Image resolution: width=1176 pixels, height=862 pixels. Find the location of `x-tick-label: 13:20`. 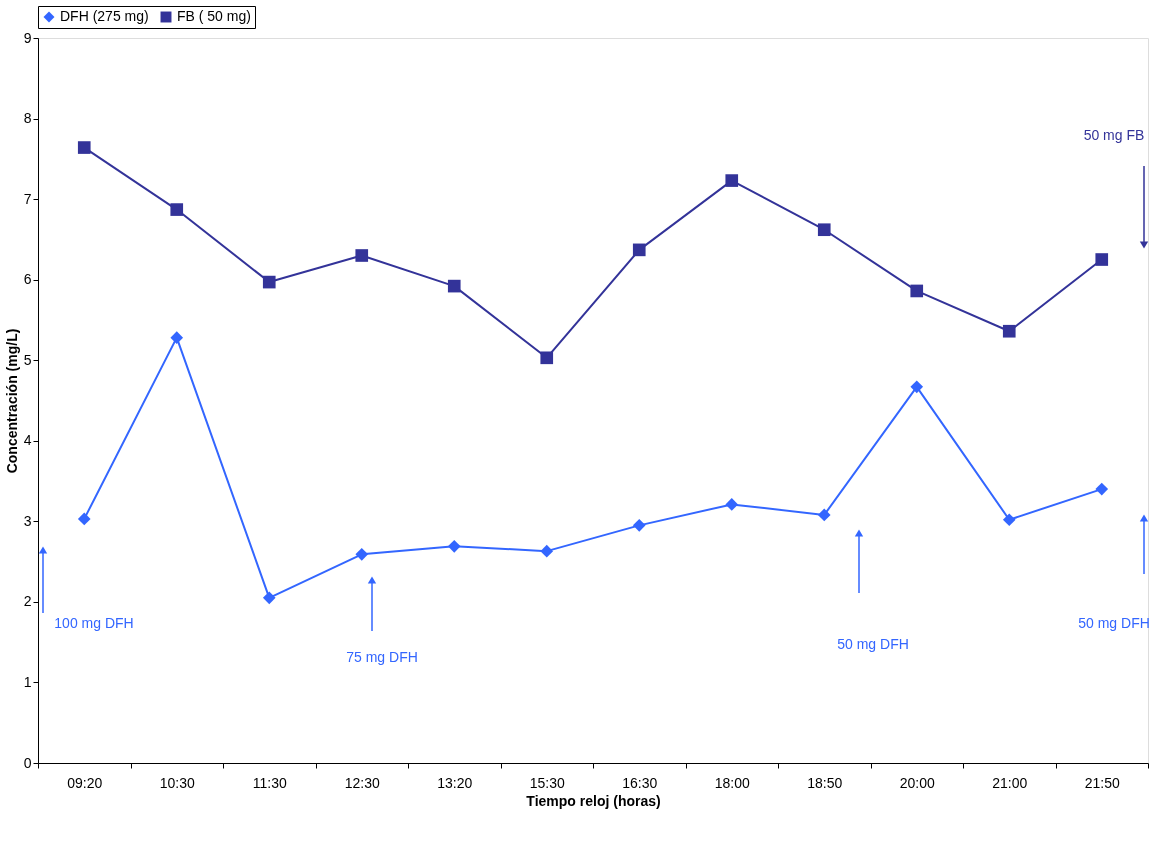

x-tick-label: 13:20 is located at coordinates (455, 782).